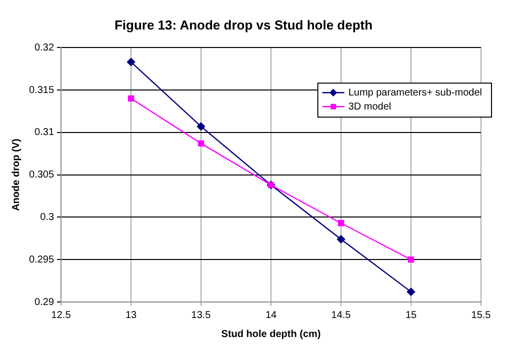  What do you see at coordinates (131, 315) in the screenshot?
I see `x-tick-label: 13` at bounding box center [131, 315].